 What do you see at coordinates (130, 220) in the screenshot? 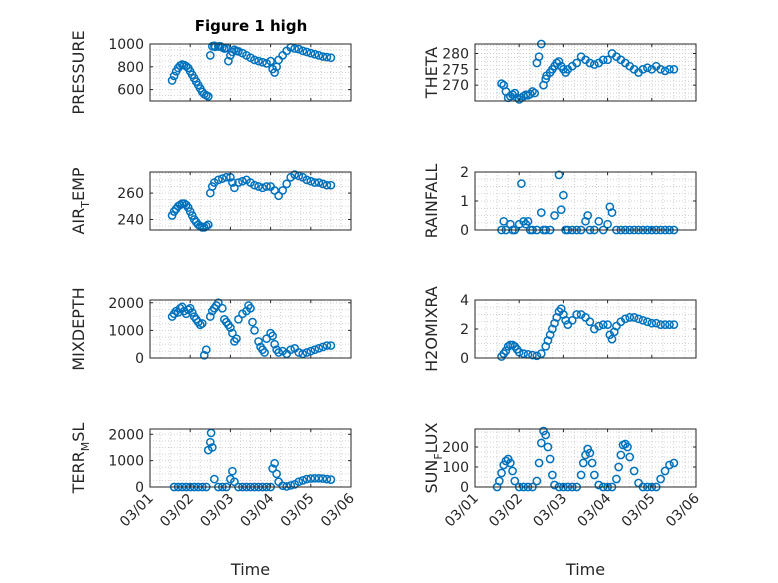
I see `y-tick-label: 240` at bounding box center [130, 220].